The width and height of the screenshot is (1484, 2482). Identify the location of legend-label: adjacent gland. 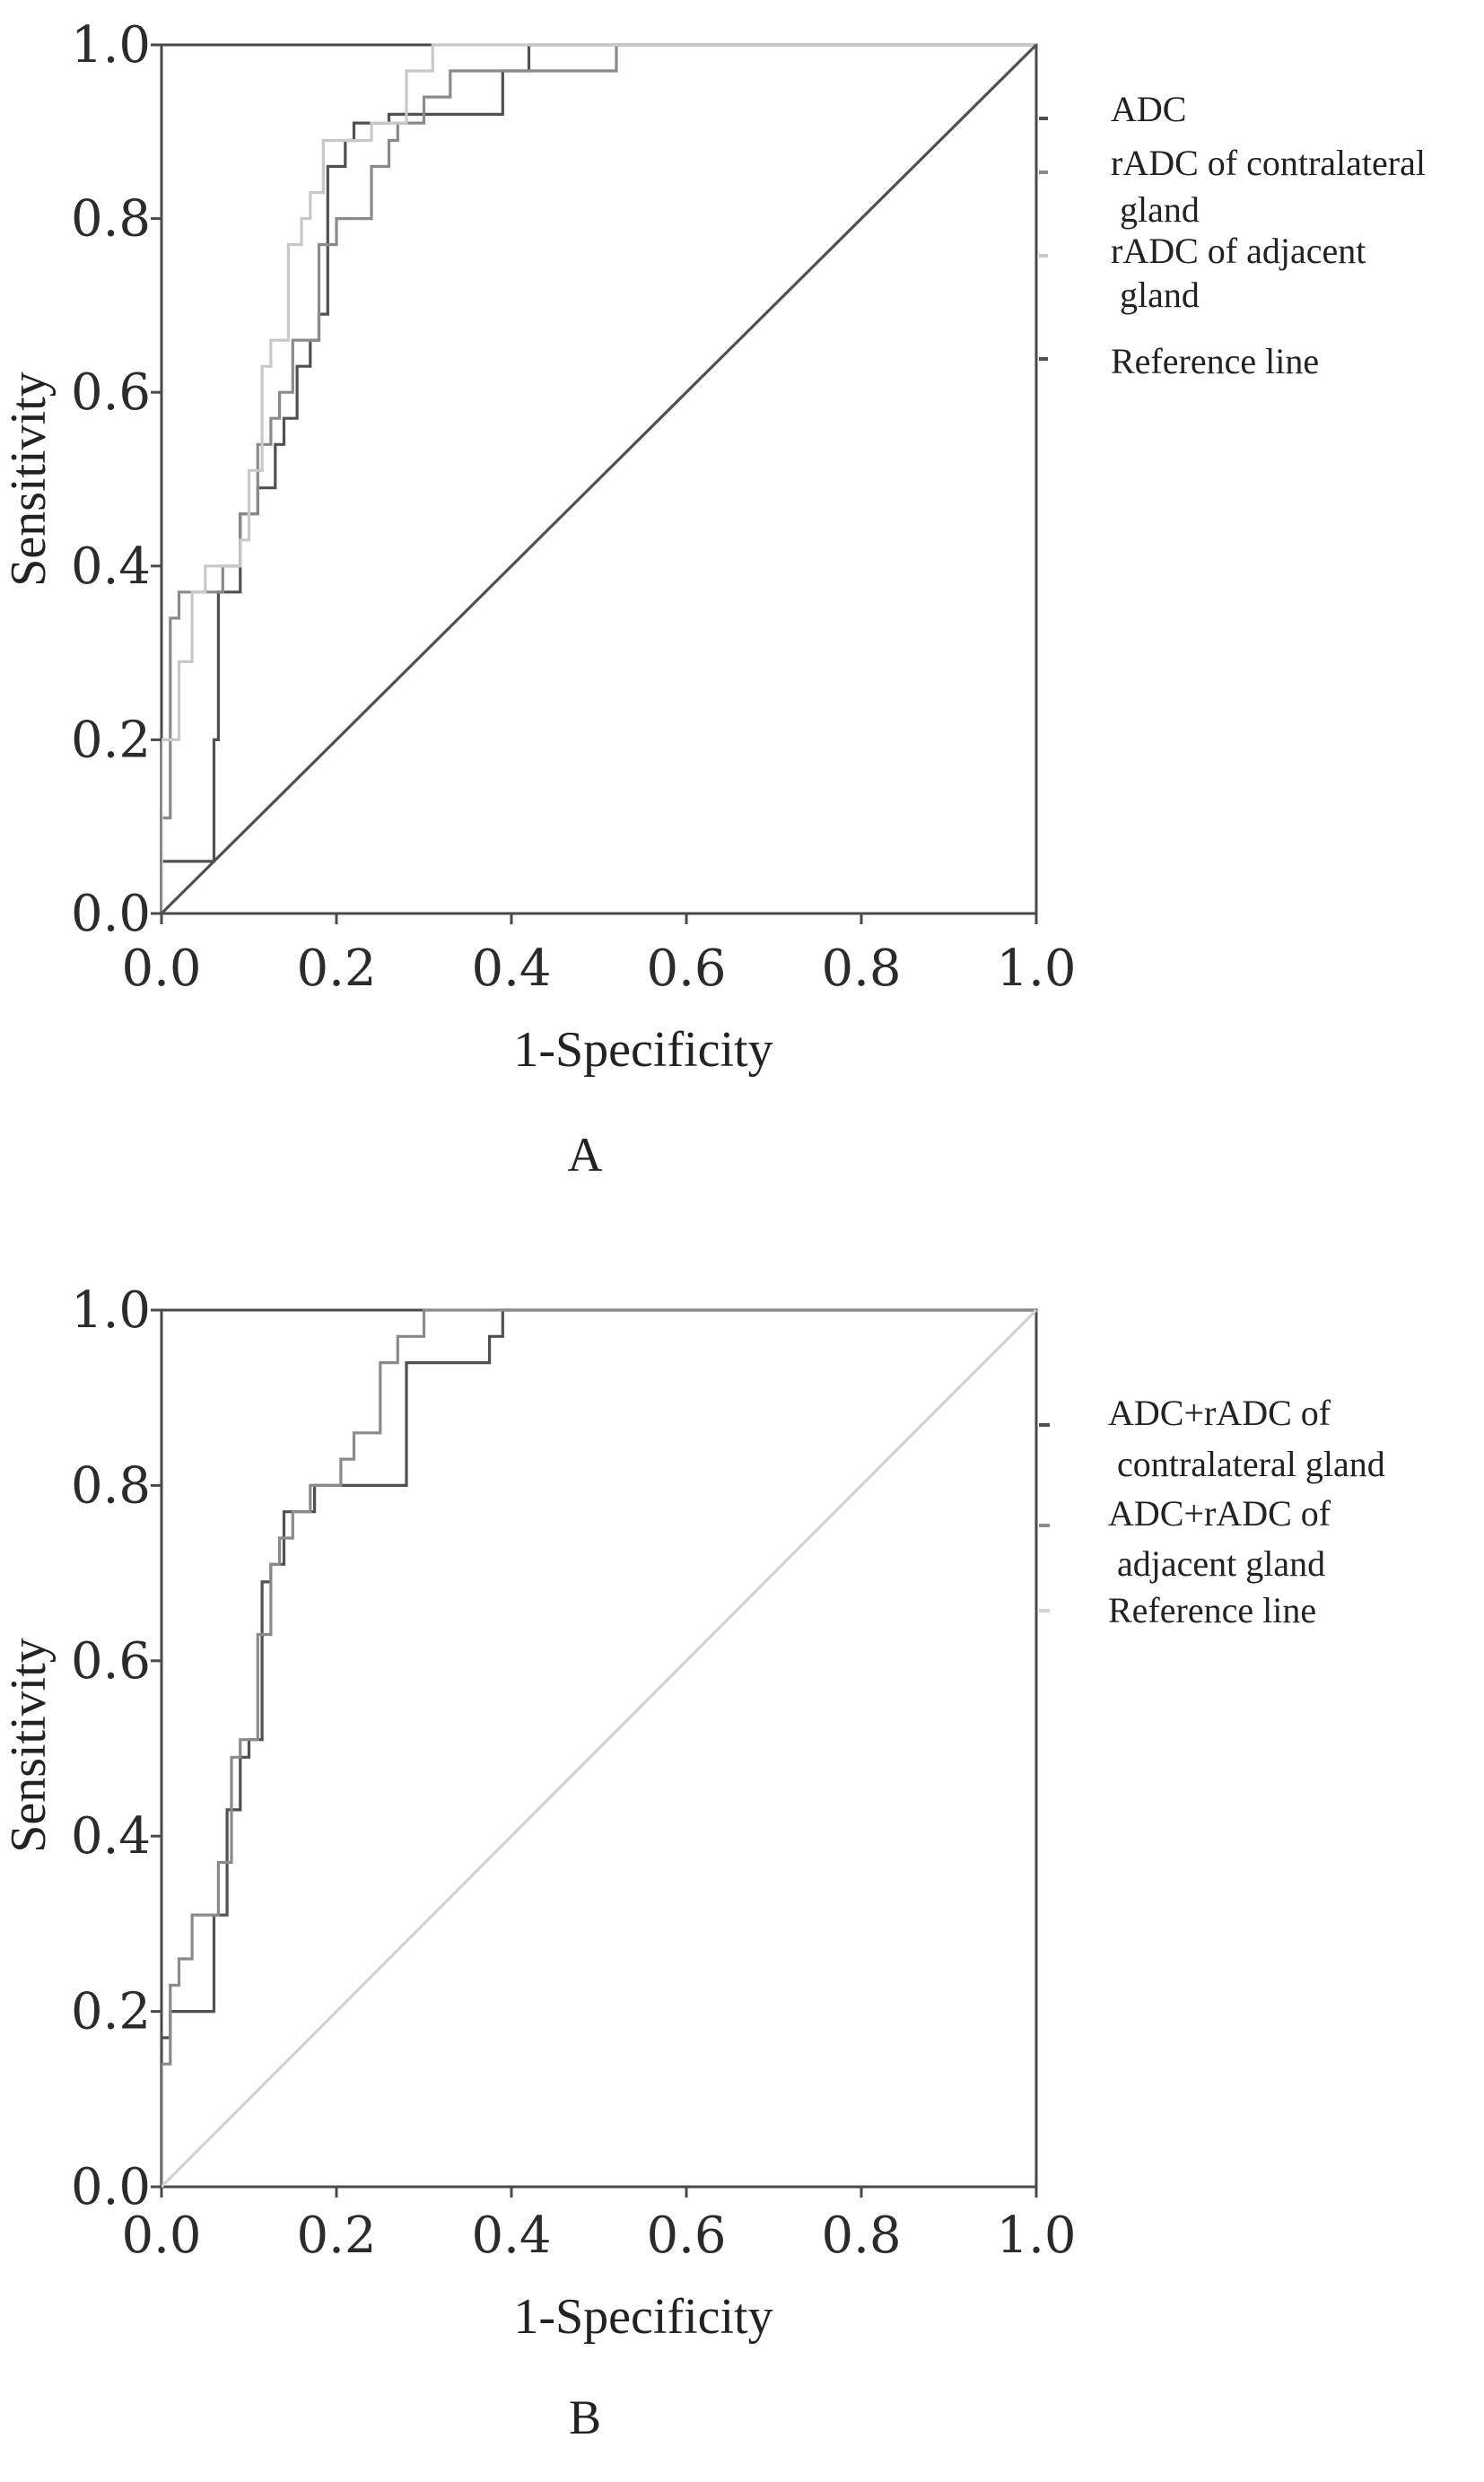
(1217, 1563).